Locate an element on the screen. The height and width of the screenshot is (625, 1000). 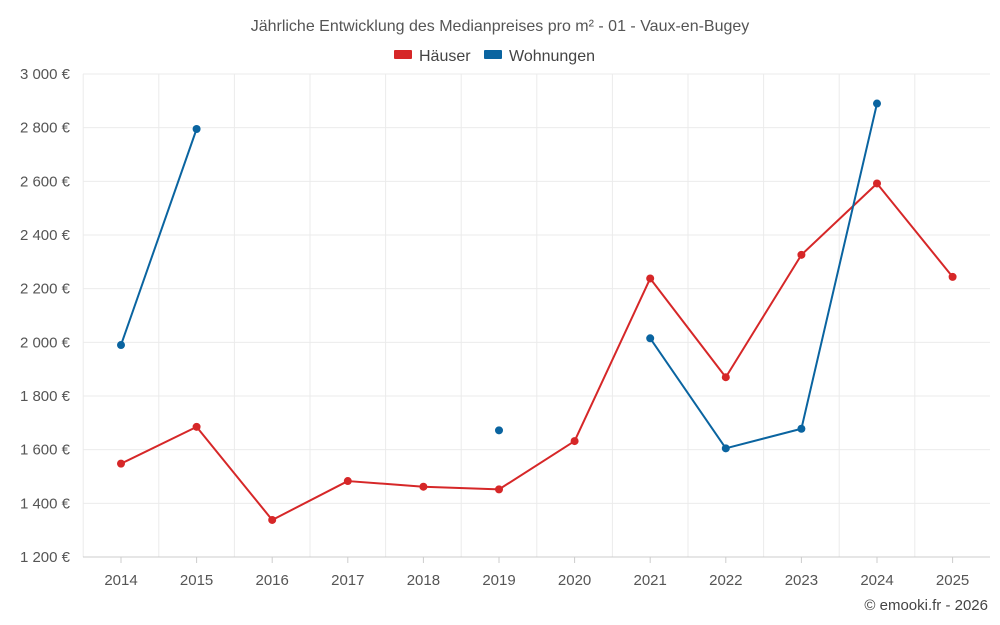
x-tick-label: 2015 is located at coordinates (196, 580).